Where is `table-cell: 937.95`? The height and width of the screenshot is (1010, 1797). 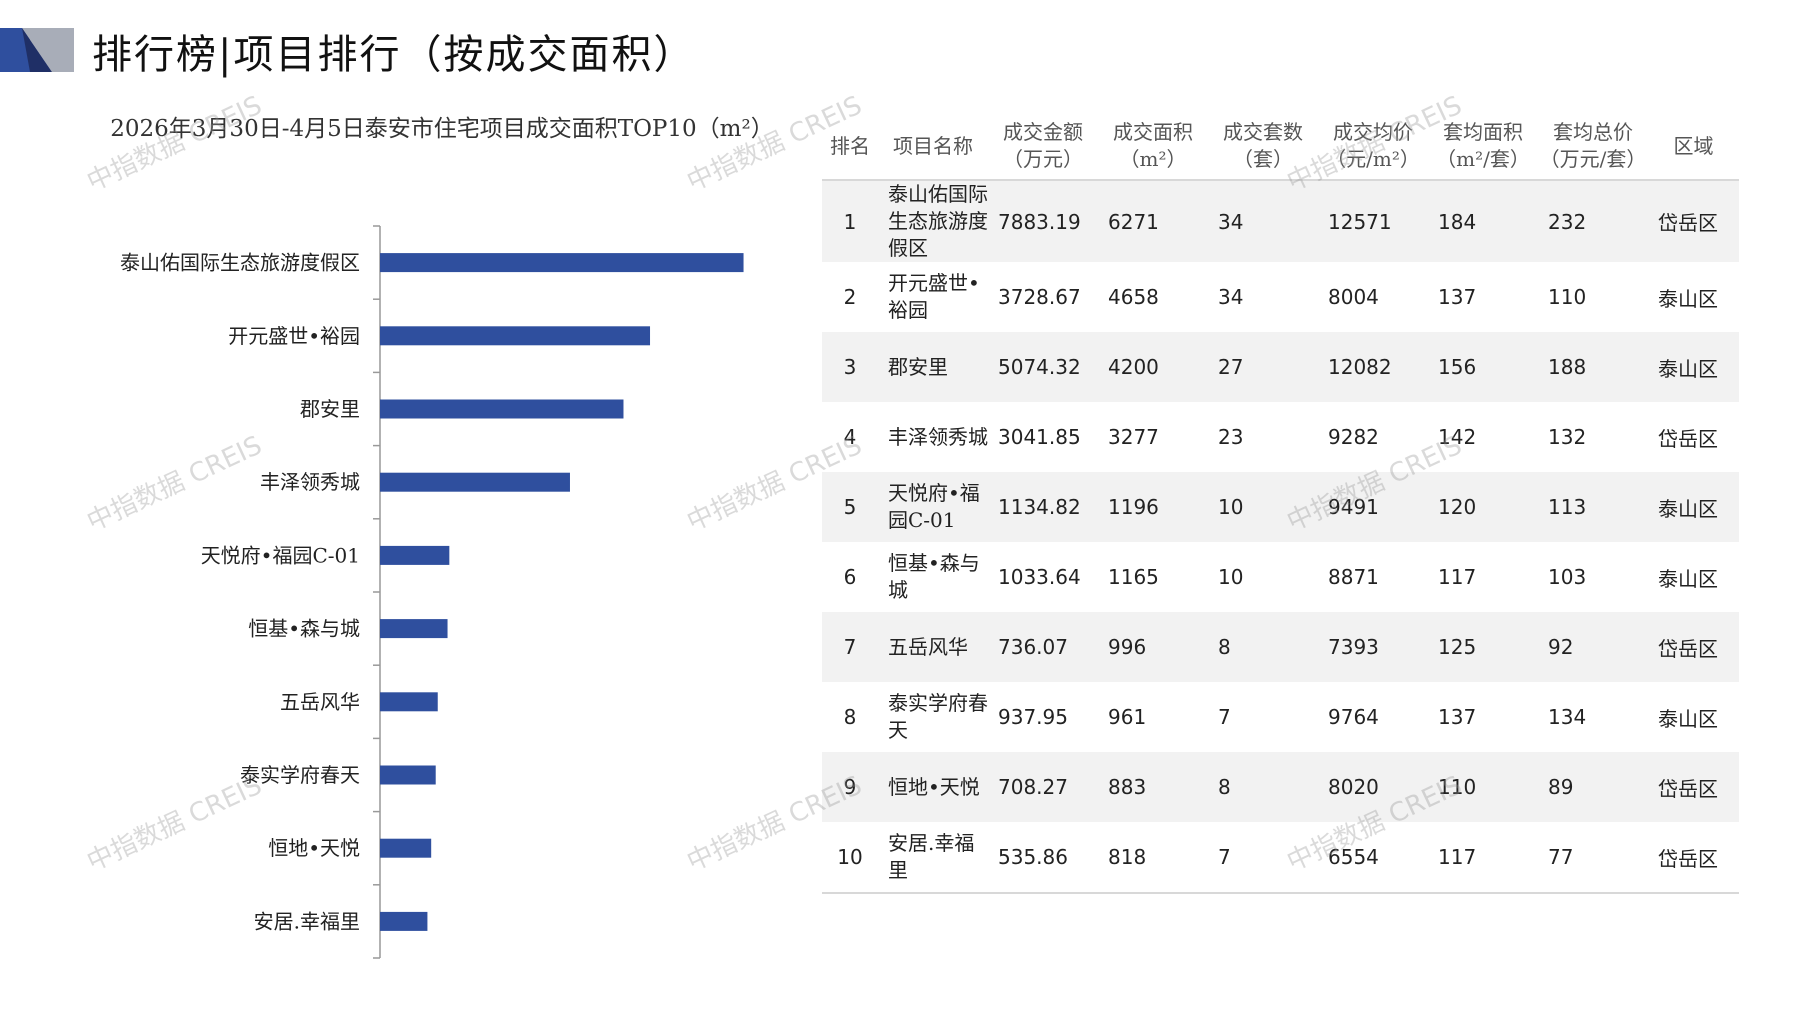
table-cell: 937.95 is located at coordinates (1033, 717).